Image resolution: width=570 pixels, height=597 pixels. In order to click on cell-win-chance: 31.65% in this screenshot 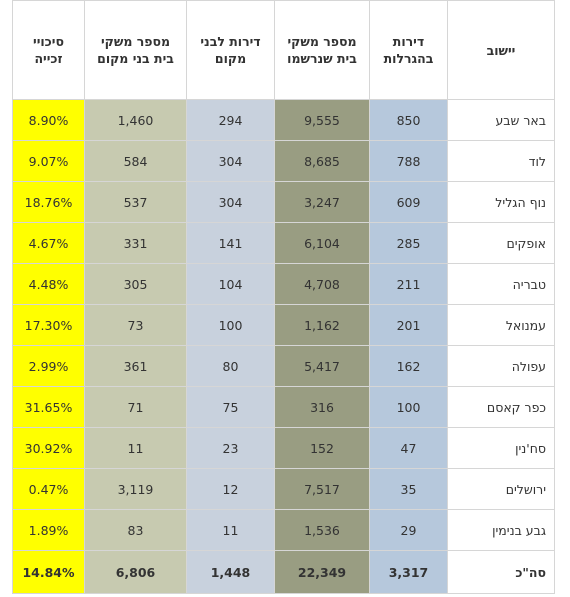, I will do `click(48, 407)`.